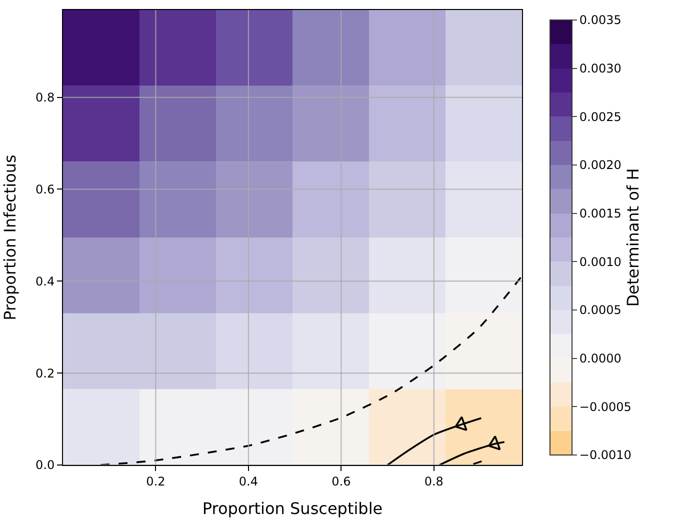 This screenshot has width=673, height=524. I want to click on color-bar-label: 0.0015, so click(600, 213).